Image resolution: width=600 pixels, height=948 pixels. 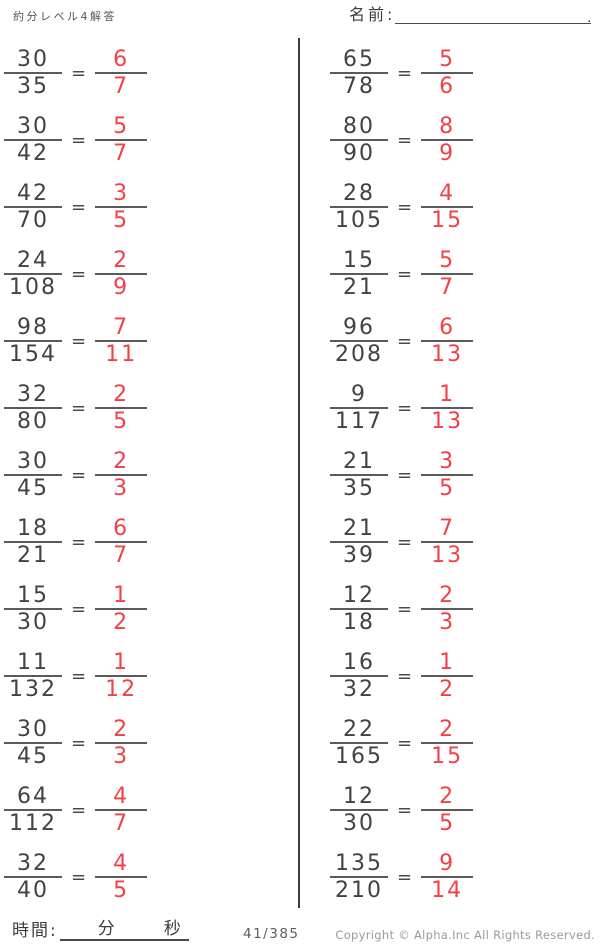 I want to click on problem-denominator: 21, so click(x=33, y=555).